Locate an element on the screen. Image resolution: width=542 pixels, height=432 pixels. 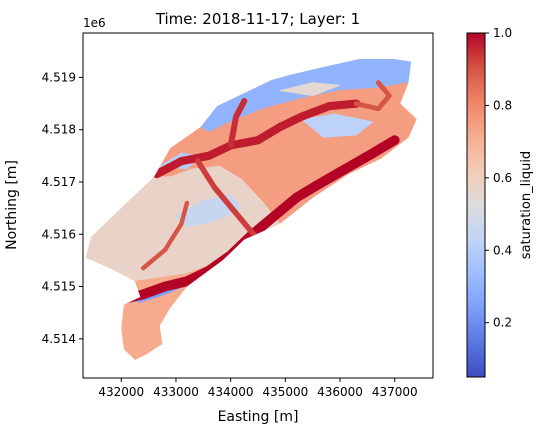
x-tick-label: 434000 is located at coordinates (231, 392).